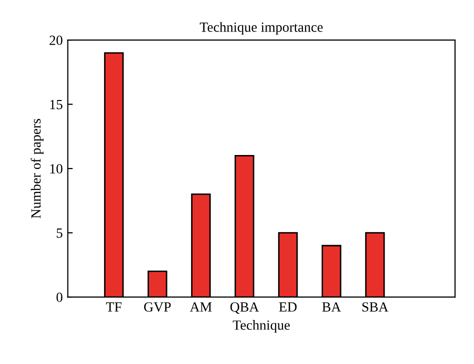 This screenshot has width=474, height=364. I want to click on x-axis-title: Technique, so click(261, 326).